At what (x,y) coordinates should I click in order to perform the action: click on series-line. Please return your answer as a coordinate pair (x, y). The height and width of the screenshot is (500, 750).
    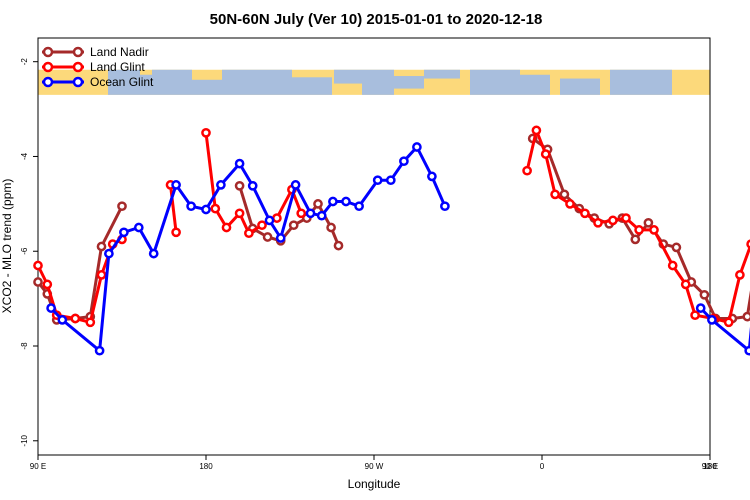
    Looking at the image, I should click on (724, 330).